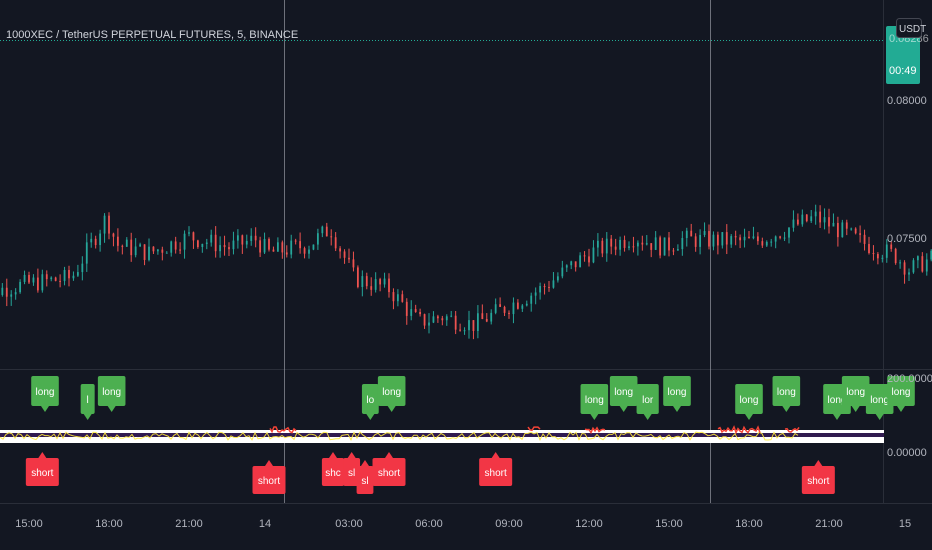 The image size is (932, 550). What do you see at coordinates (333, 473) in the screenshot?
I see `svg-text: shc` at bounding box center [333, 473].